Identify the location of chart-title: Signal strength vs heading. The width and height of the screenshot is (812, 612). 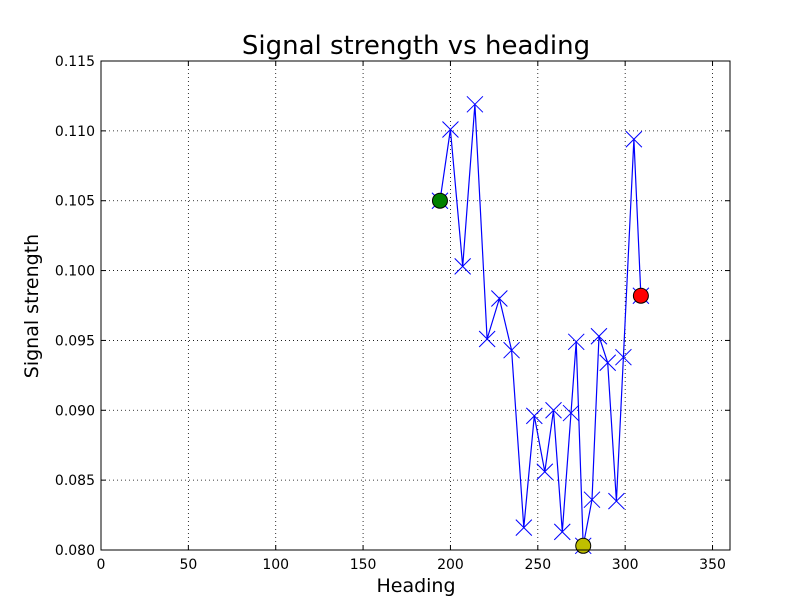
(416, 46).